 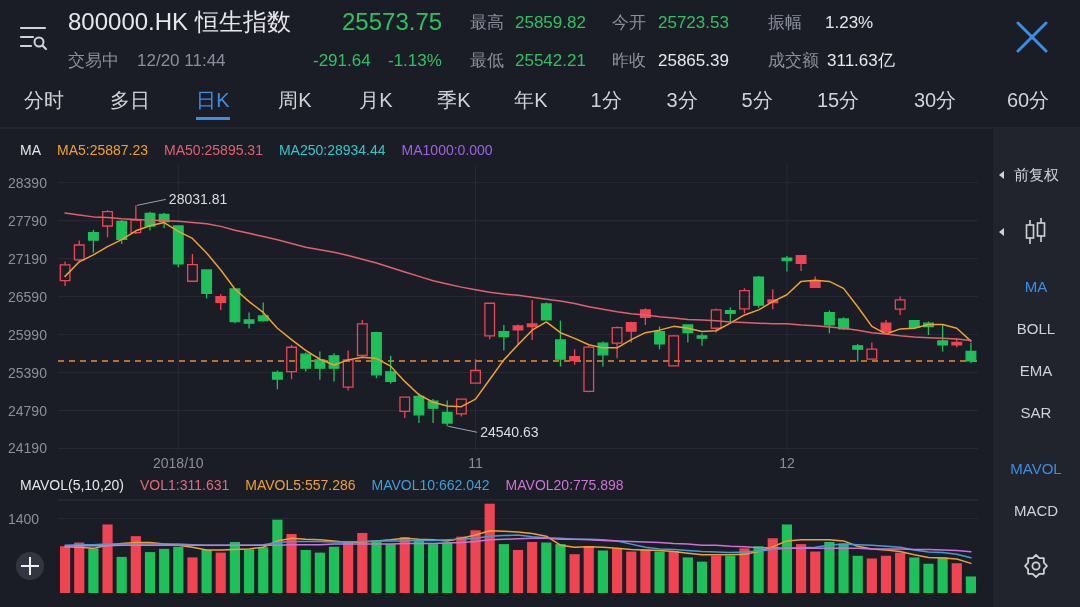 I want to click on indicator-label: MA, so click(x=1036, y=286).